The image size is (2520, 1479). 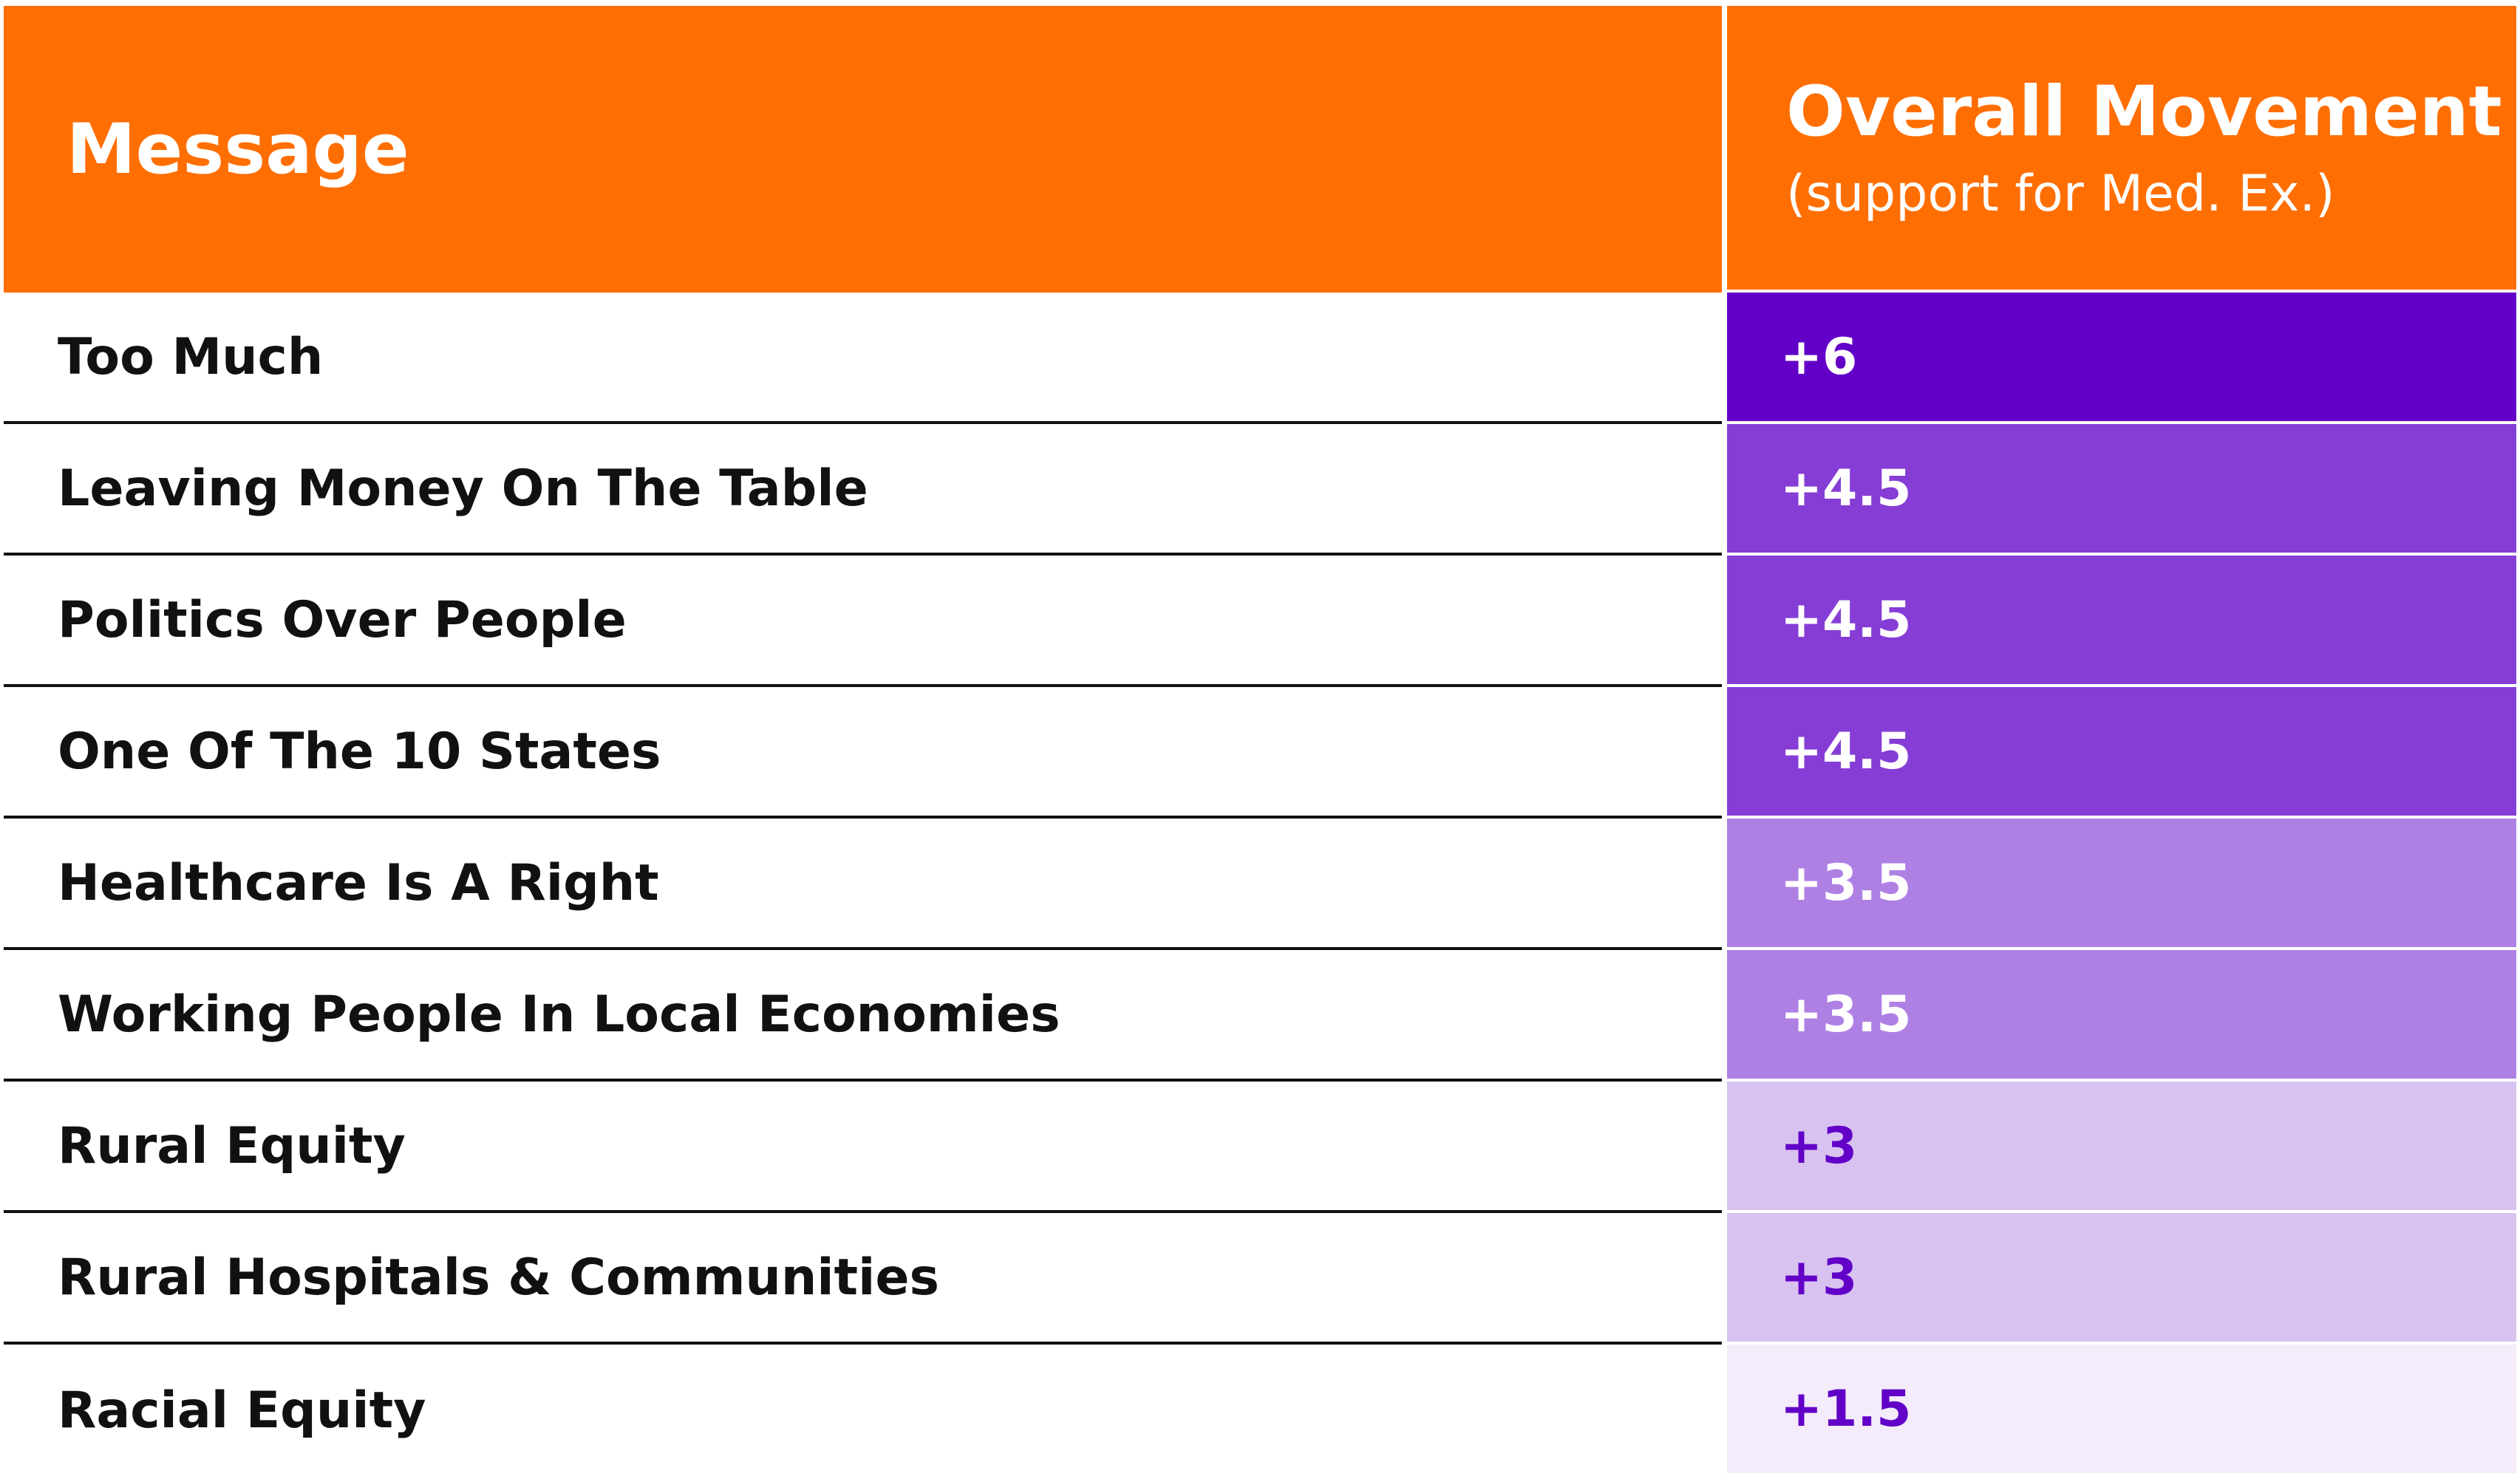 What do you see at coordinates (863, 358) in the screenshot?
I see `message-cell: Too Much` at bounding box center [863, 358].